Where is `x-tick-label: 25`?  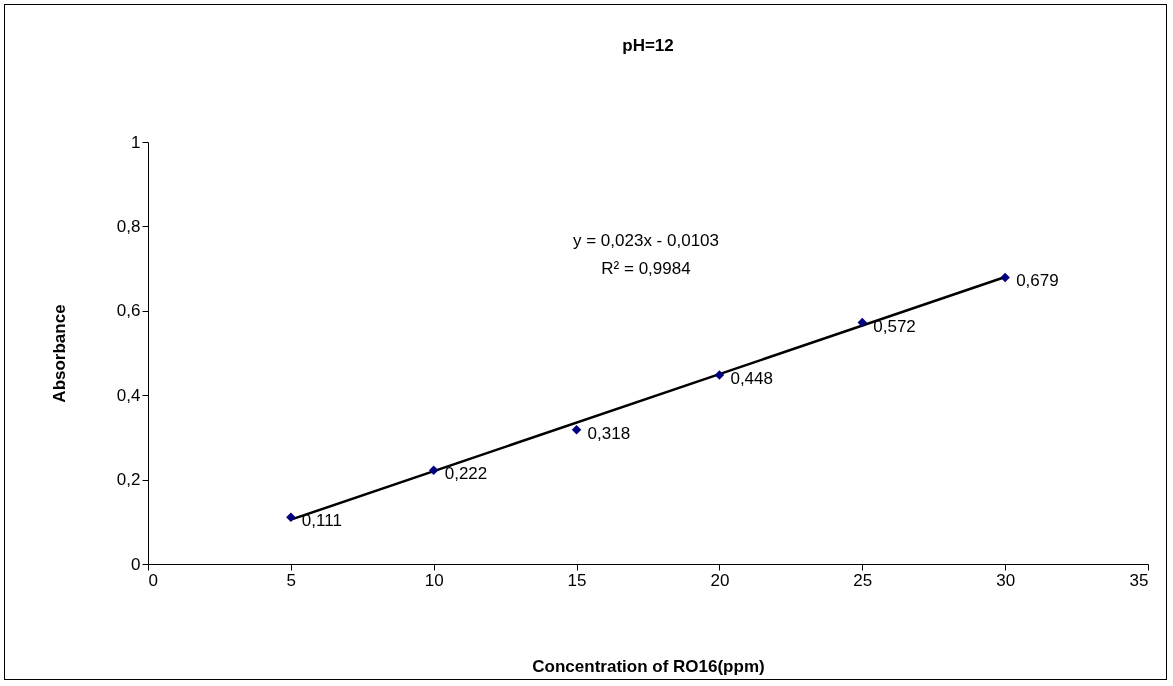
x-tick-label: 25 is located at coordinates (863, 580).